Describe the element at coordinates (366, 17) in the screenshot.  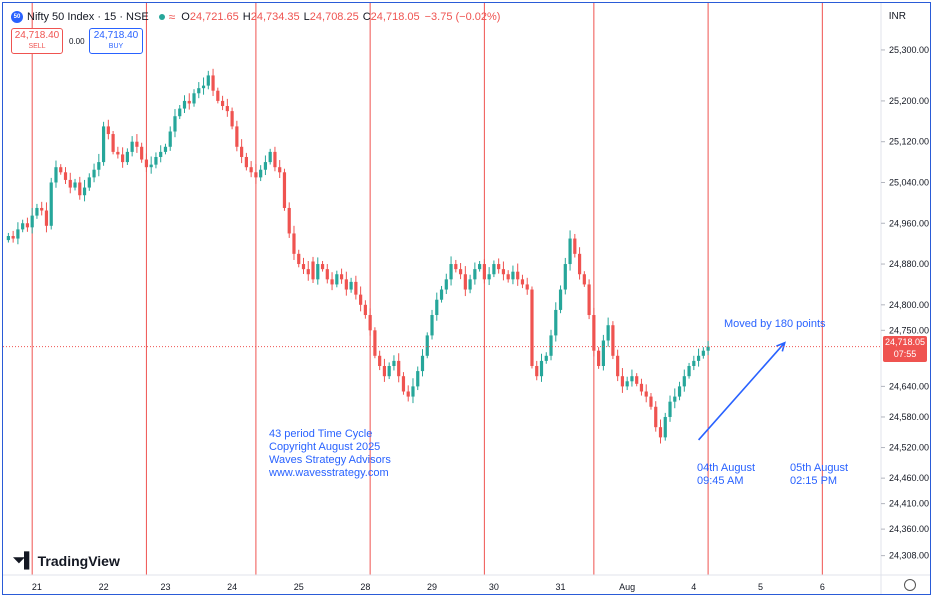
I see `ohlc-label-c: C` at that location.